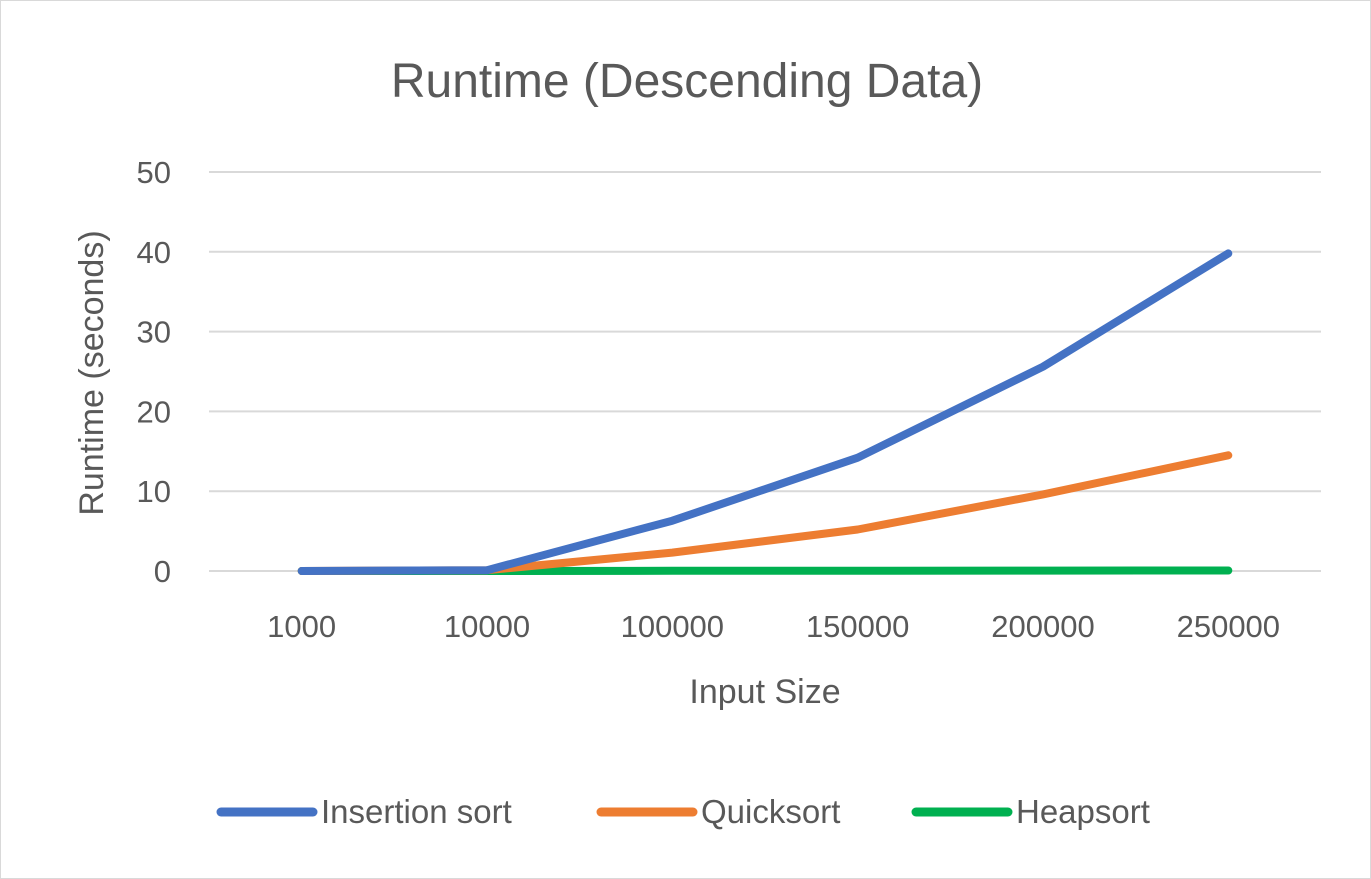  Describe the element at coordinates (487, 626) in the screenshot. I see `x-tick-label: 10000` at that location.